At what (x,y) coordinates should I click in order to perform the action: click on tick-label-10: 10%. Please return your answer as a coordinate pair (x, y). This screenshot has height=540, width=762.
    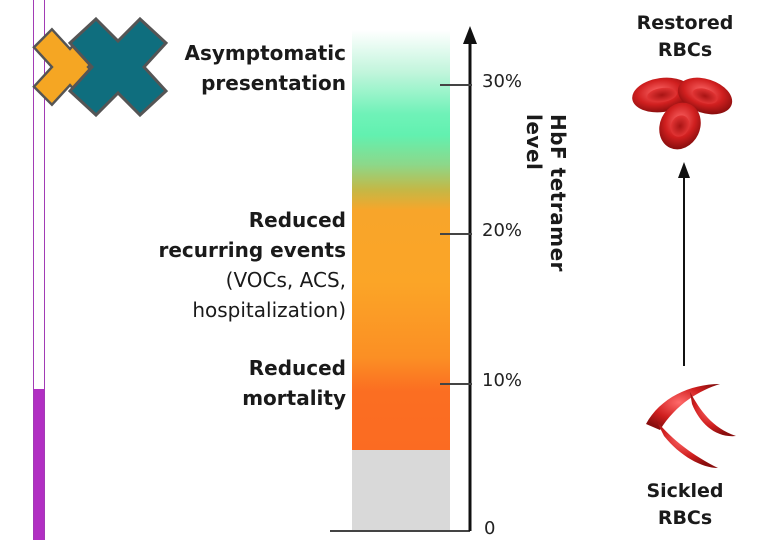
    Looking at the image, I should click on (502, 380).